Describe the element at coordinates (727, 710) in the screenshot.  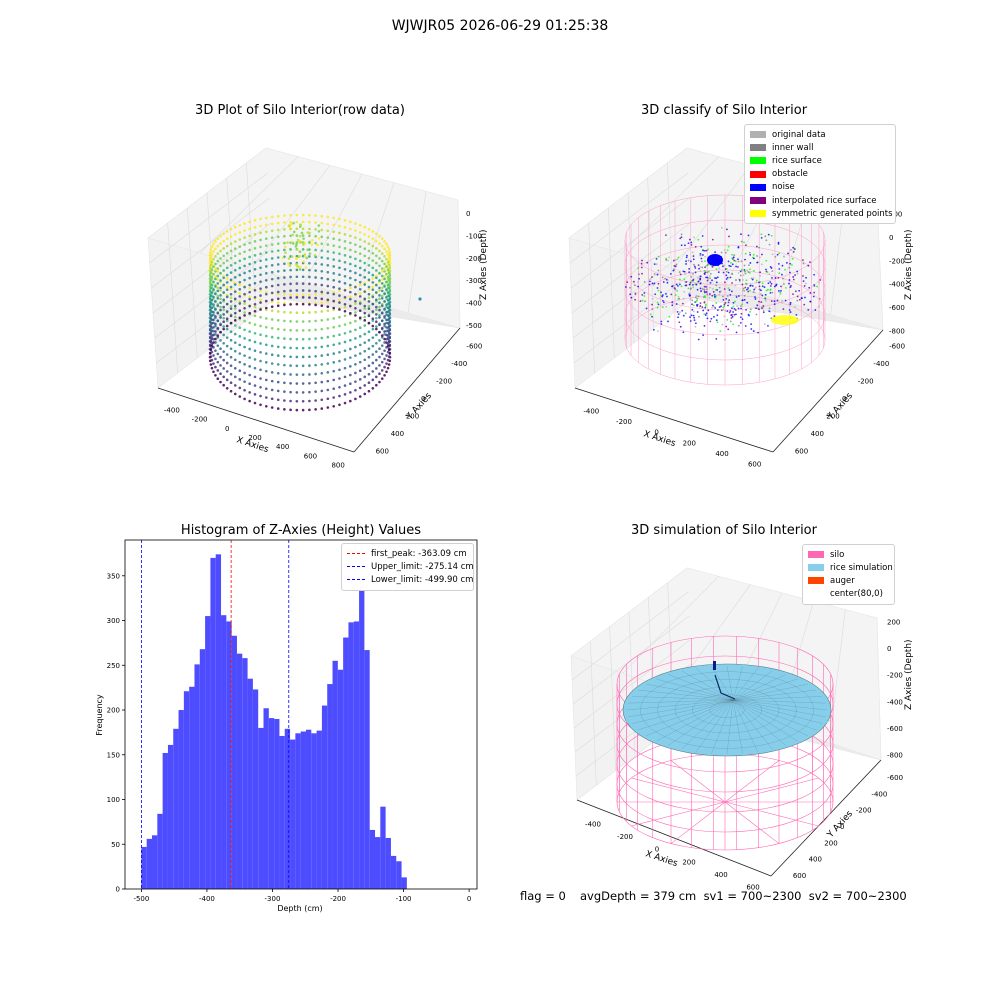
I see `rice-surface` at that location.